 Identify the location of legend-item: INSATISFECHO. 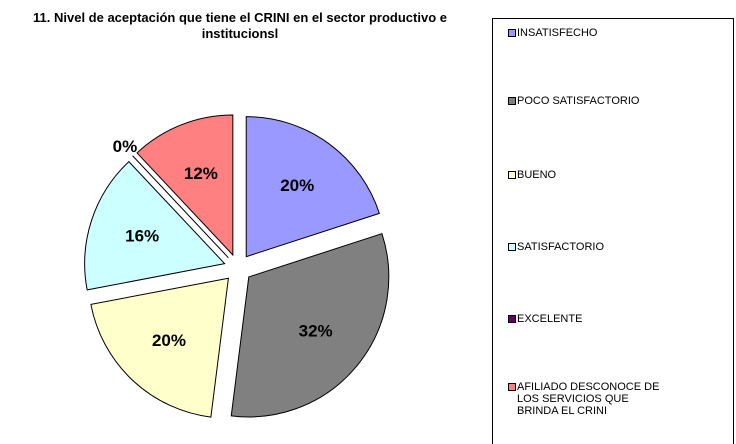
(587, 33).